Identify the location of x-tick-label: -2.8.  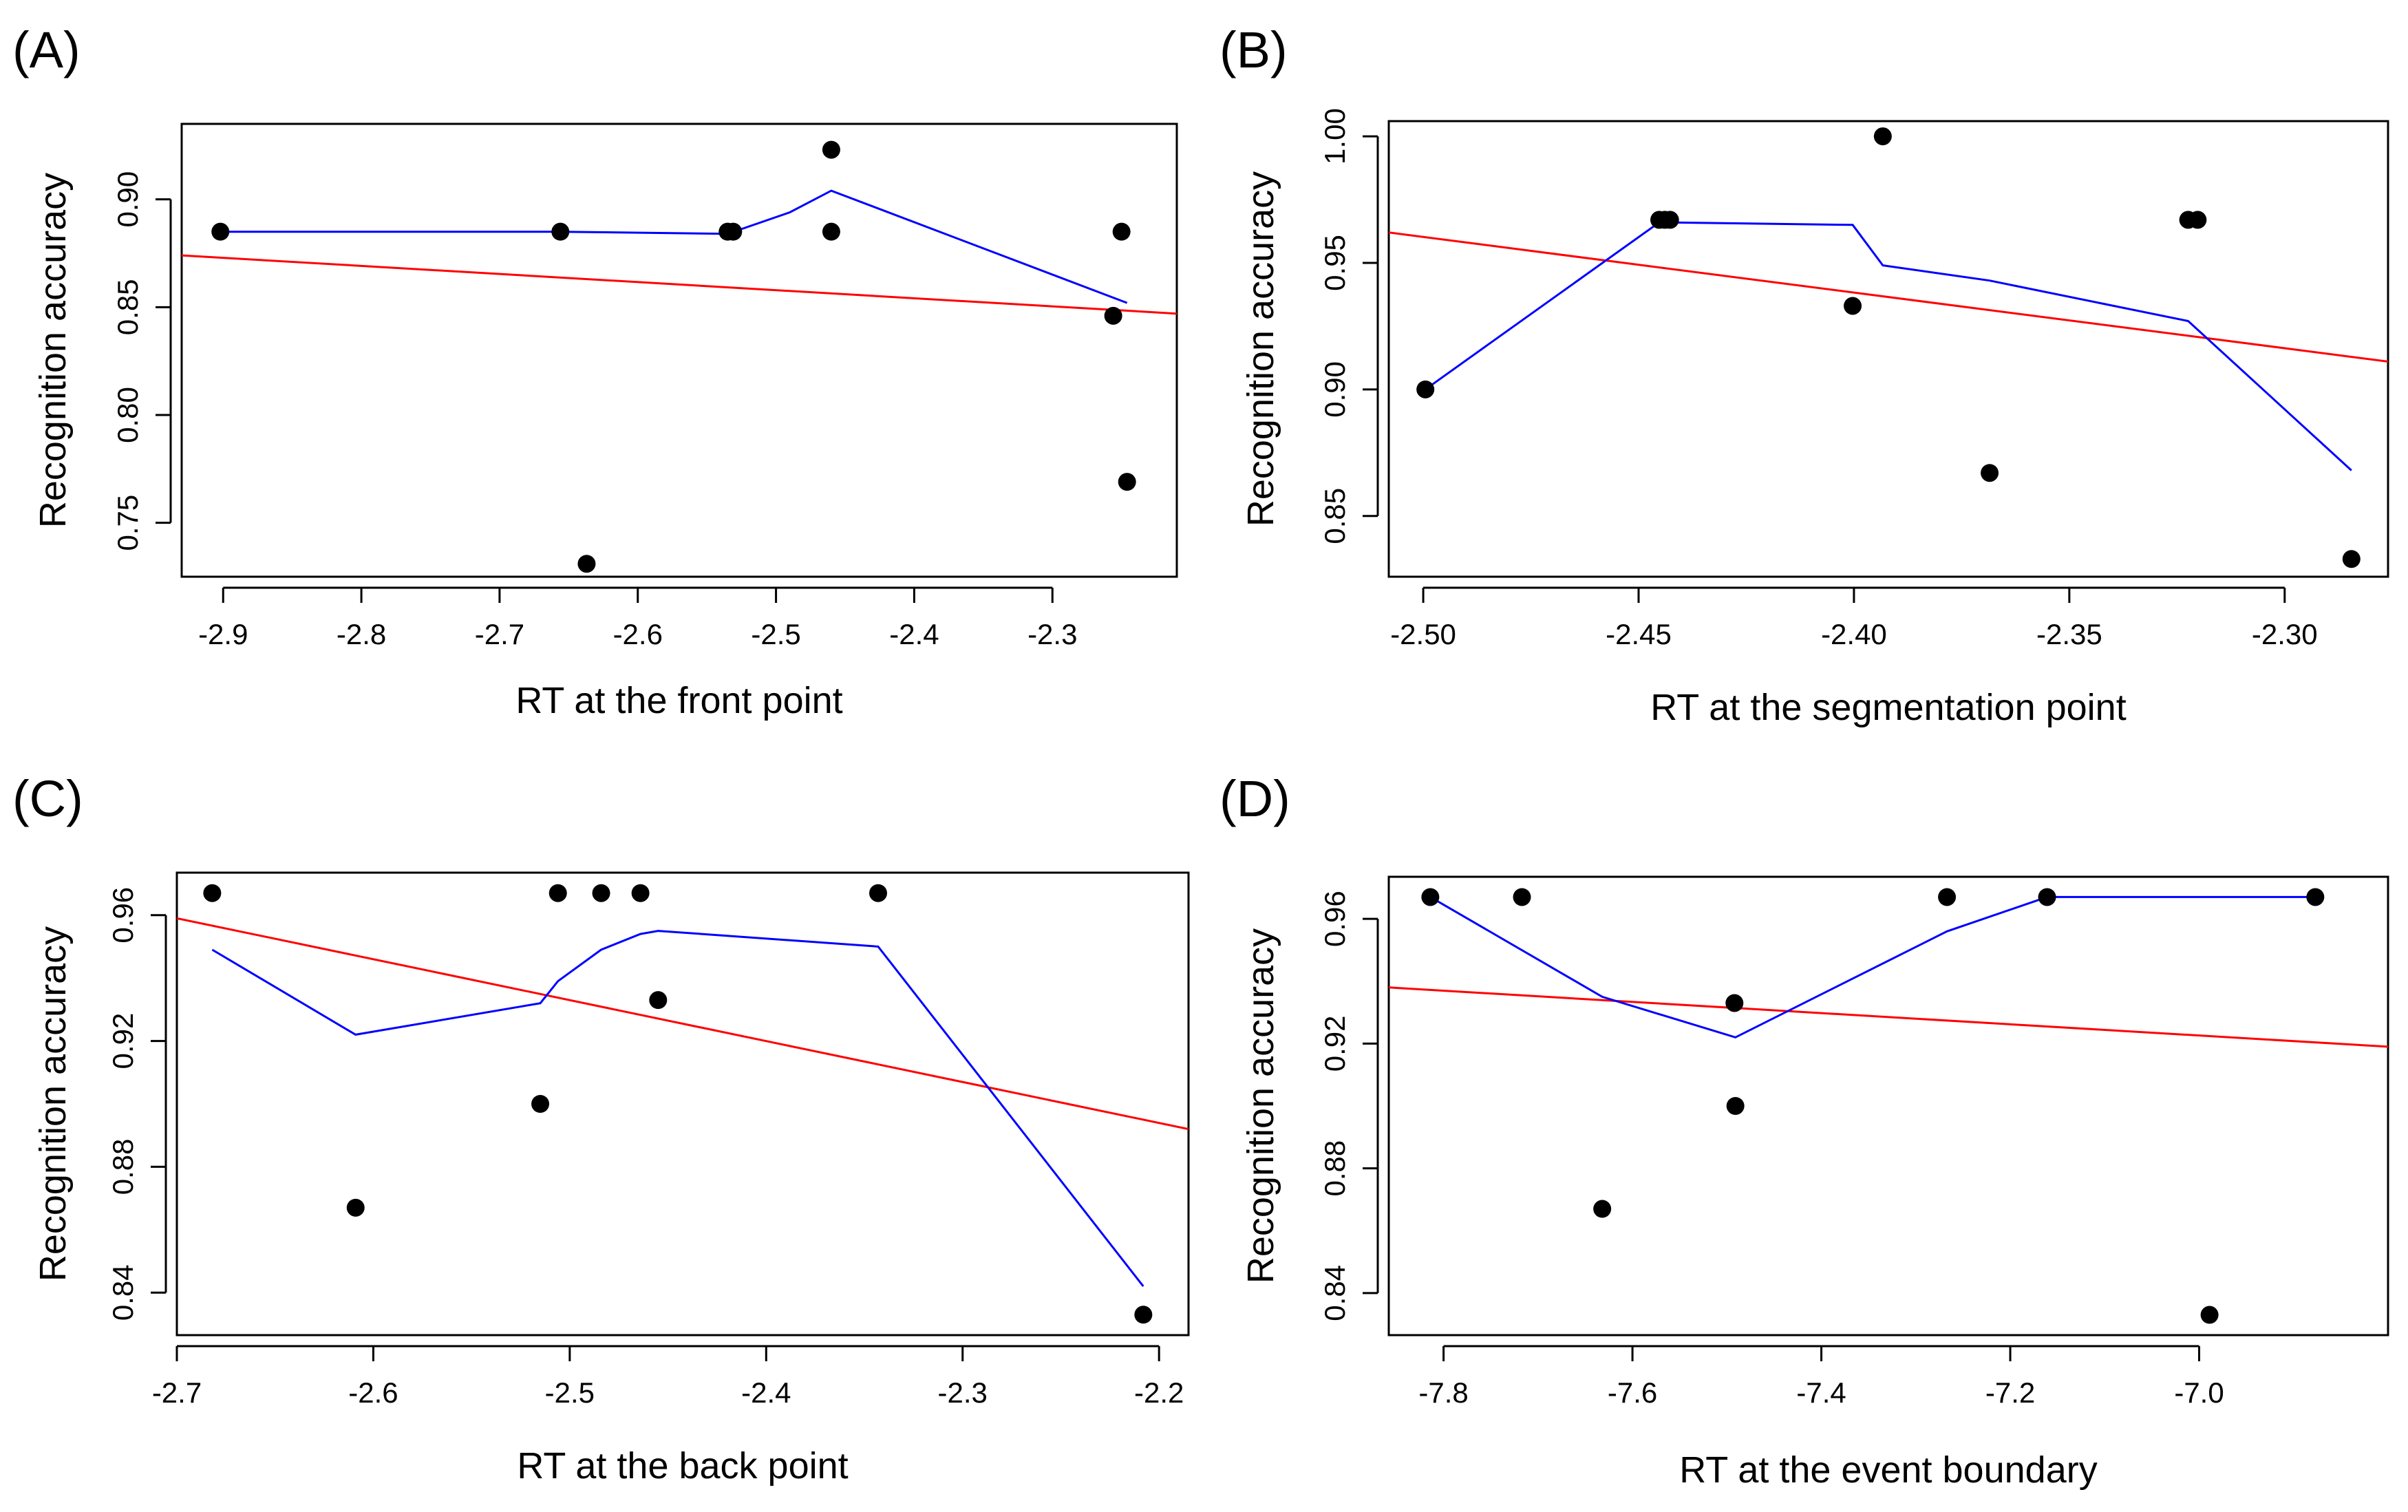
(362, 634).